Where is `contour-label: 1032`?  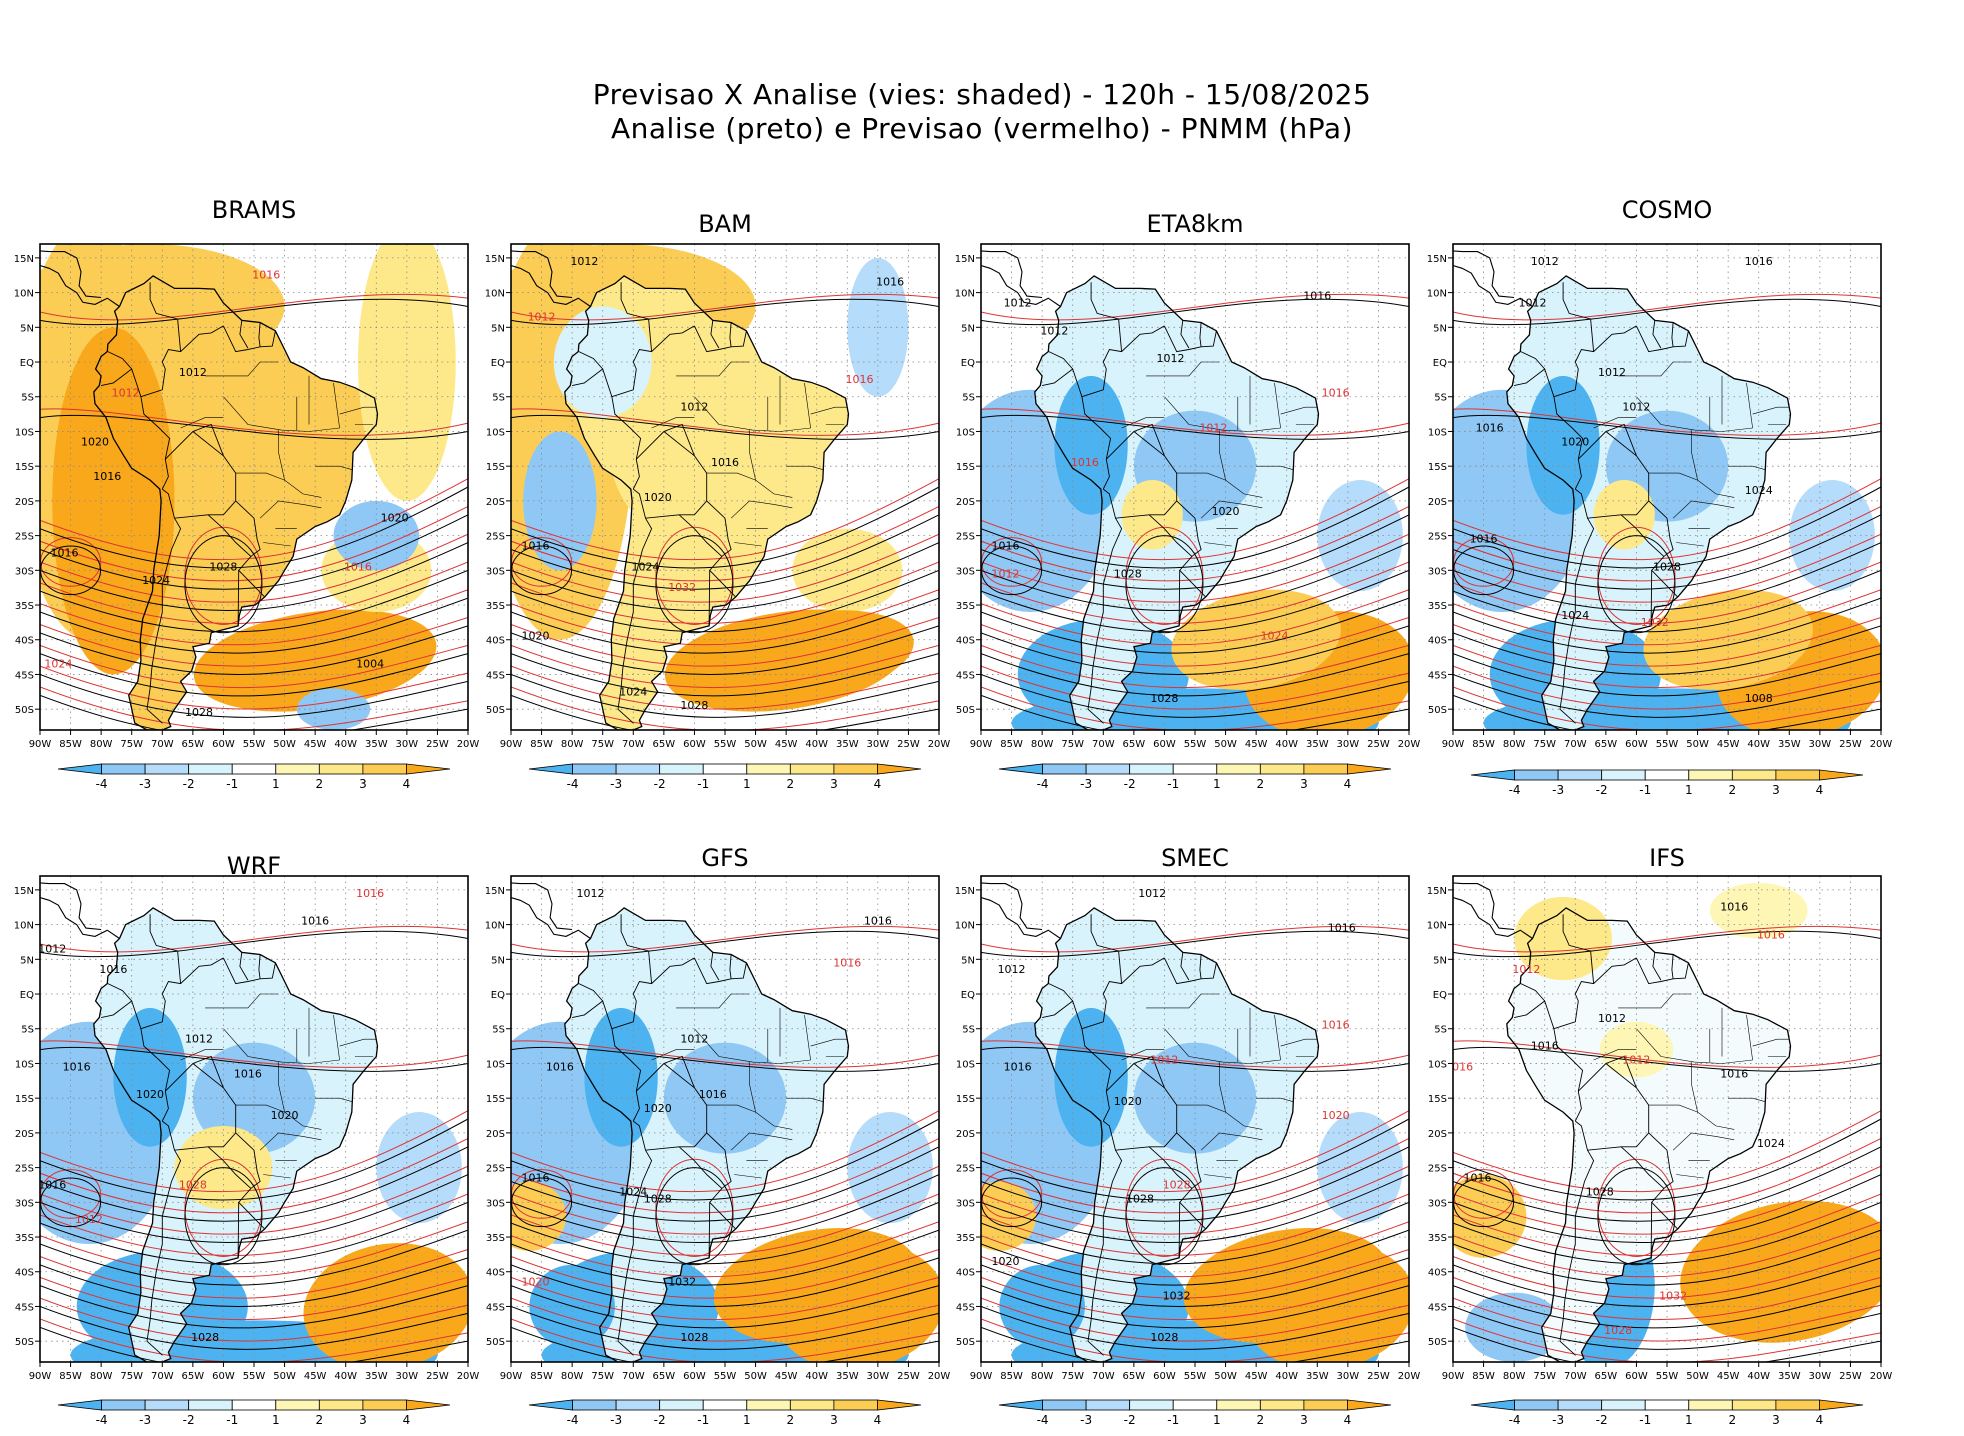
contour-label: 1032 is located at coordinates (682, 1282).